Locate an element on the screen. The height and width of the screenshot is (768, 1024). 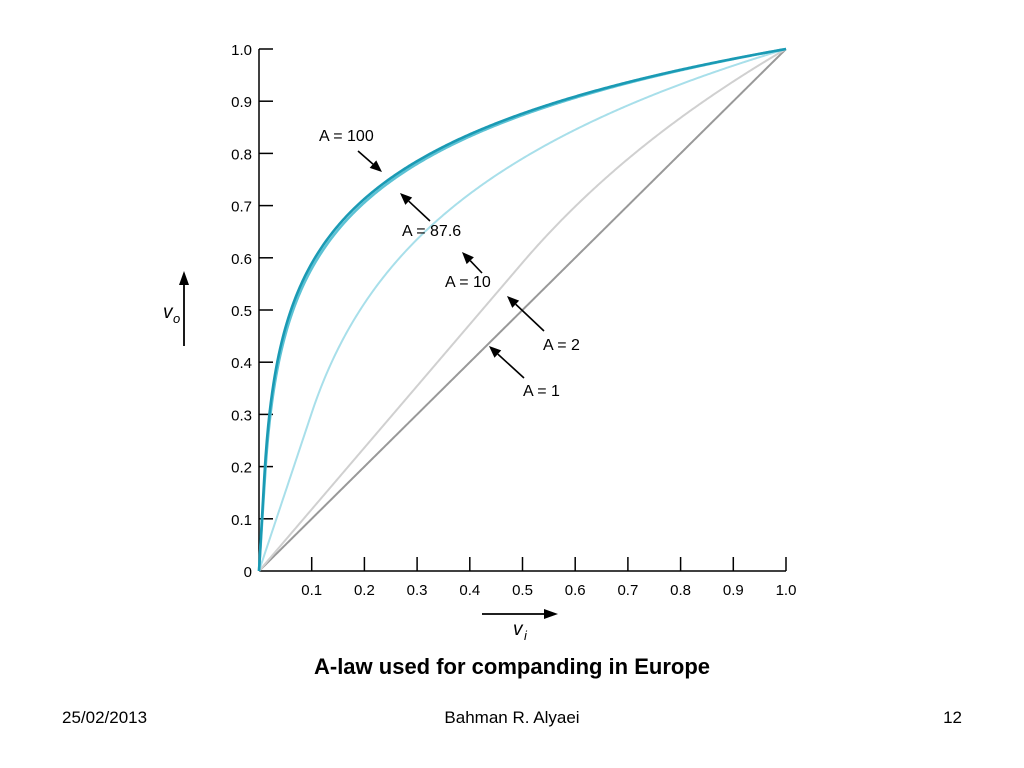
y-tick-label: 1.0 is located at coordinates (241, 50).